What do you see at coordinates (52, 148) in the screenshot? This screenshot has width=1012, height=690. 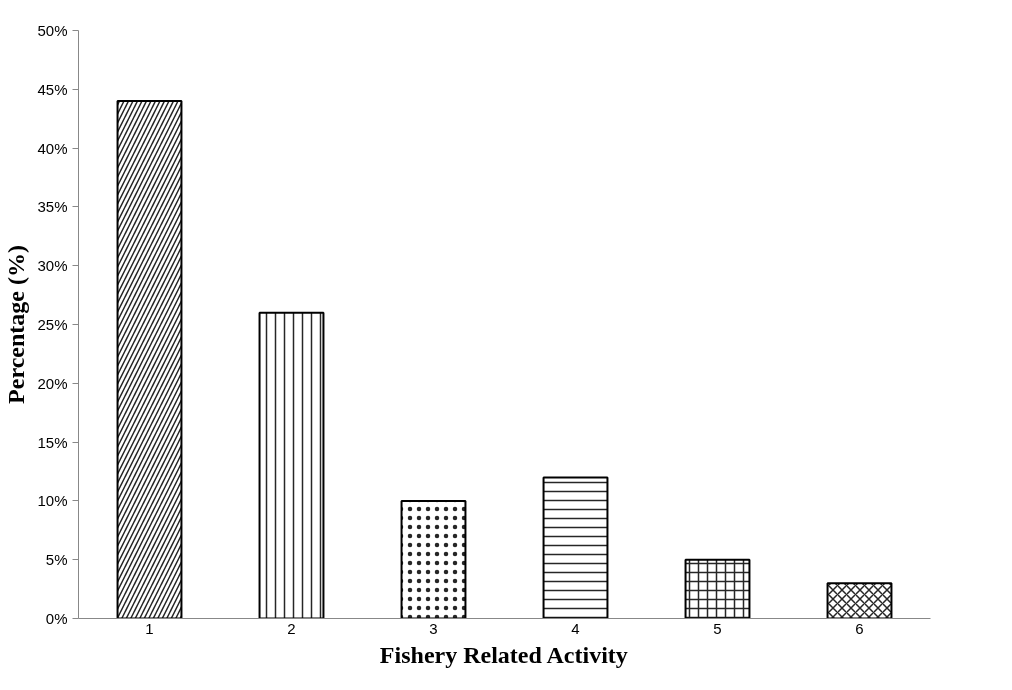 I see `y-tick-label: 40%` at bounding box center [52, 148].